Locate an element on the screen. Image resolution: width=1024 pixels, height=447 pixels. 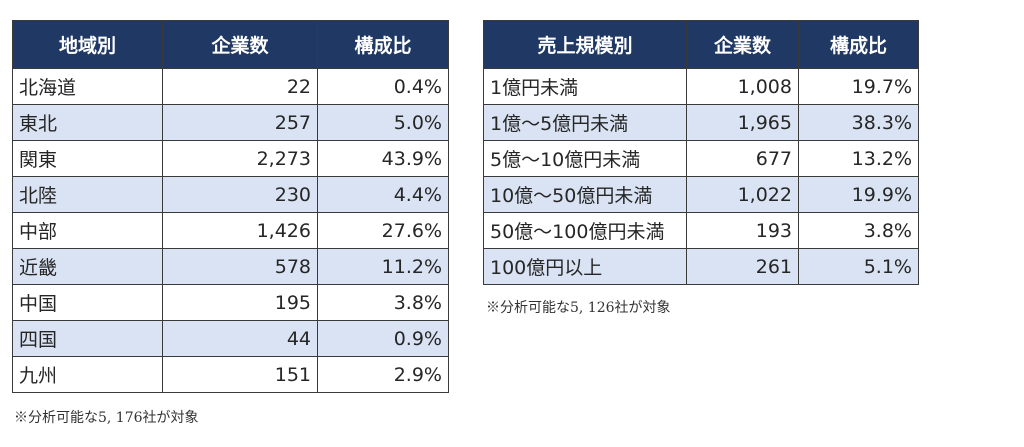
size-count-cell: 1,022 is located at coordinates (742, 194).